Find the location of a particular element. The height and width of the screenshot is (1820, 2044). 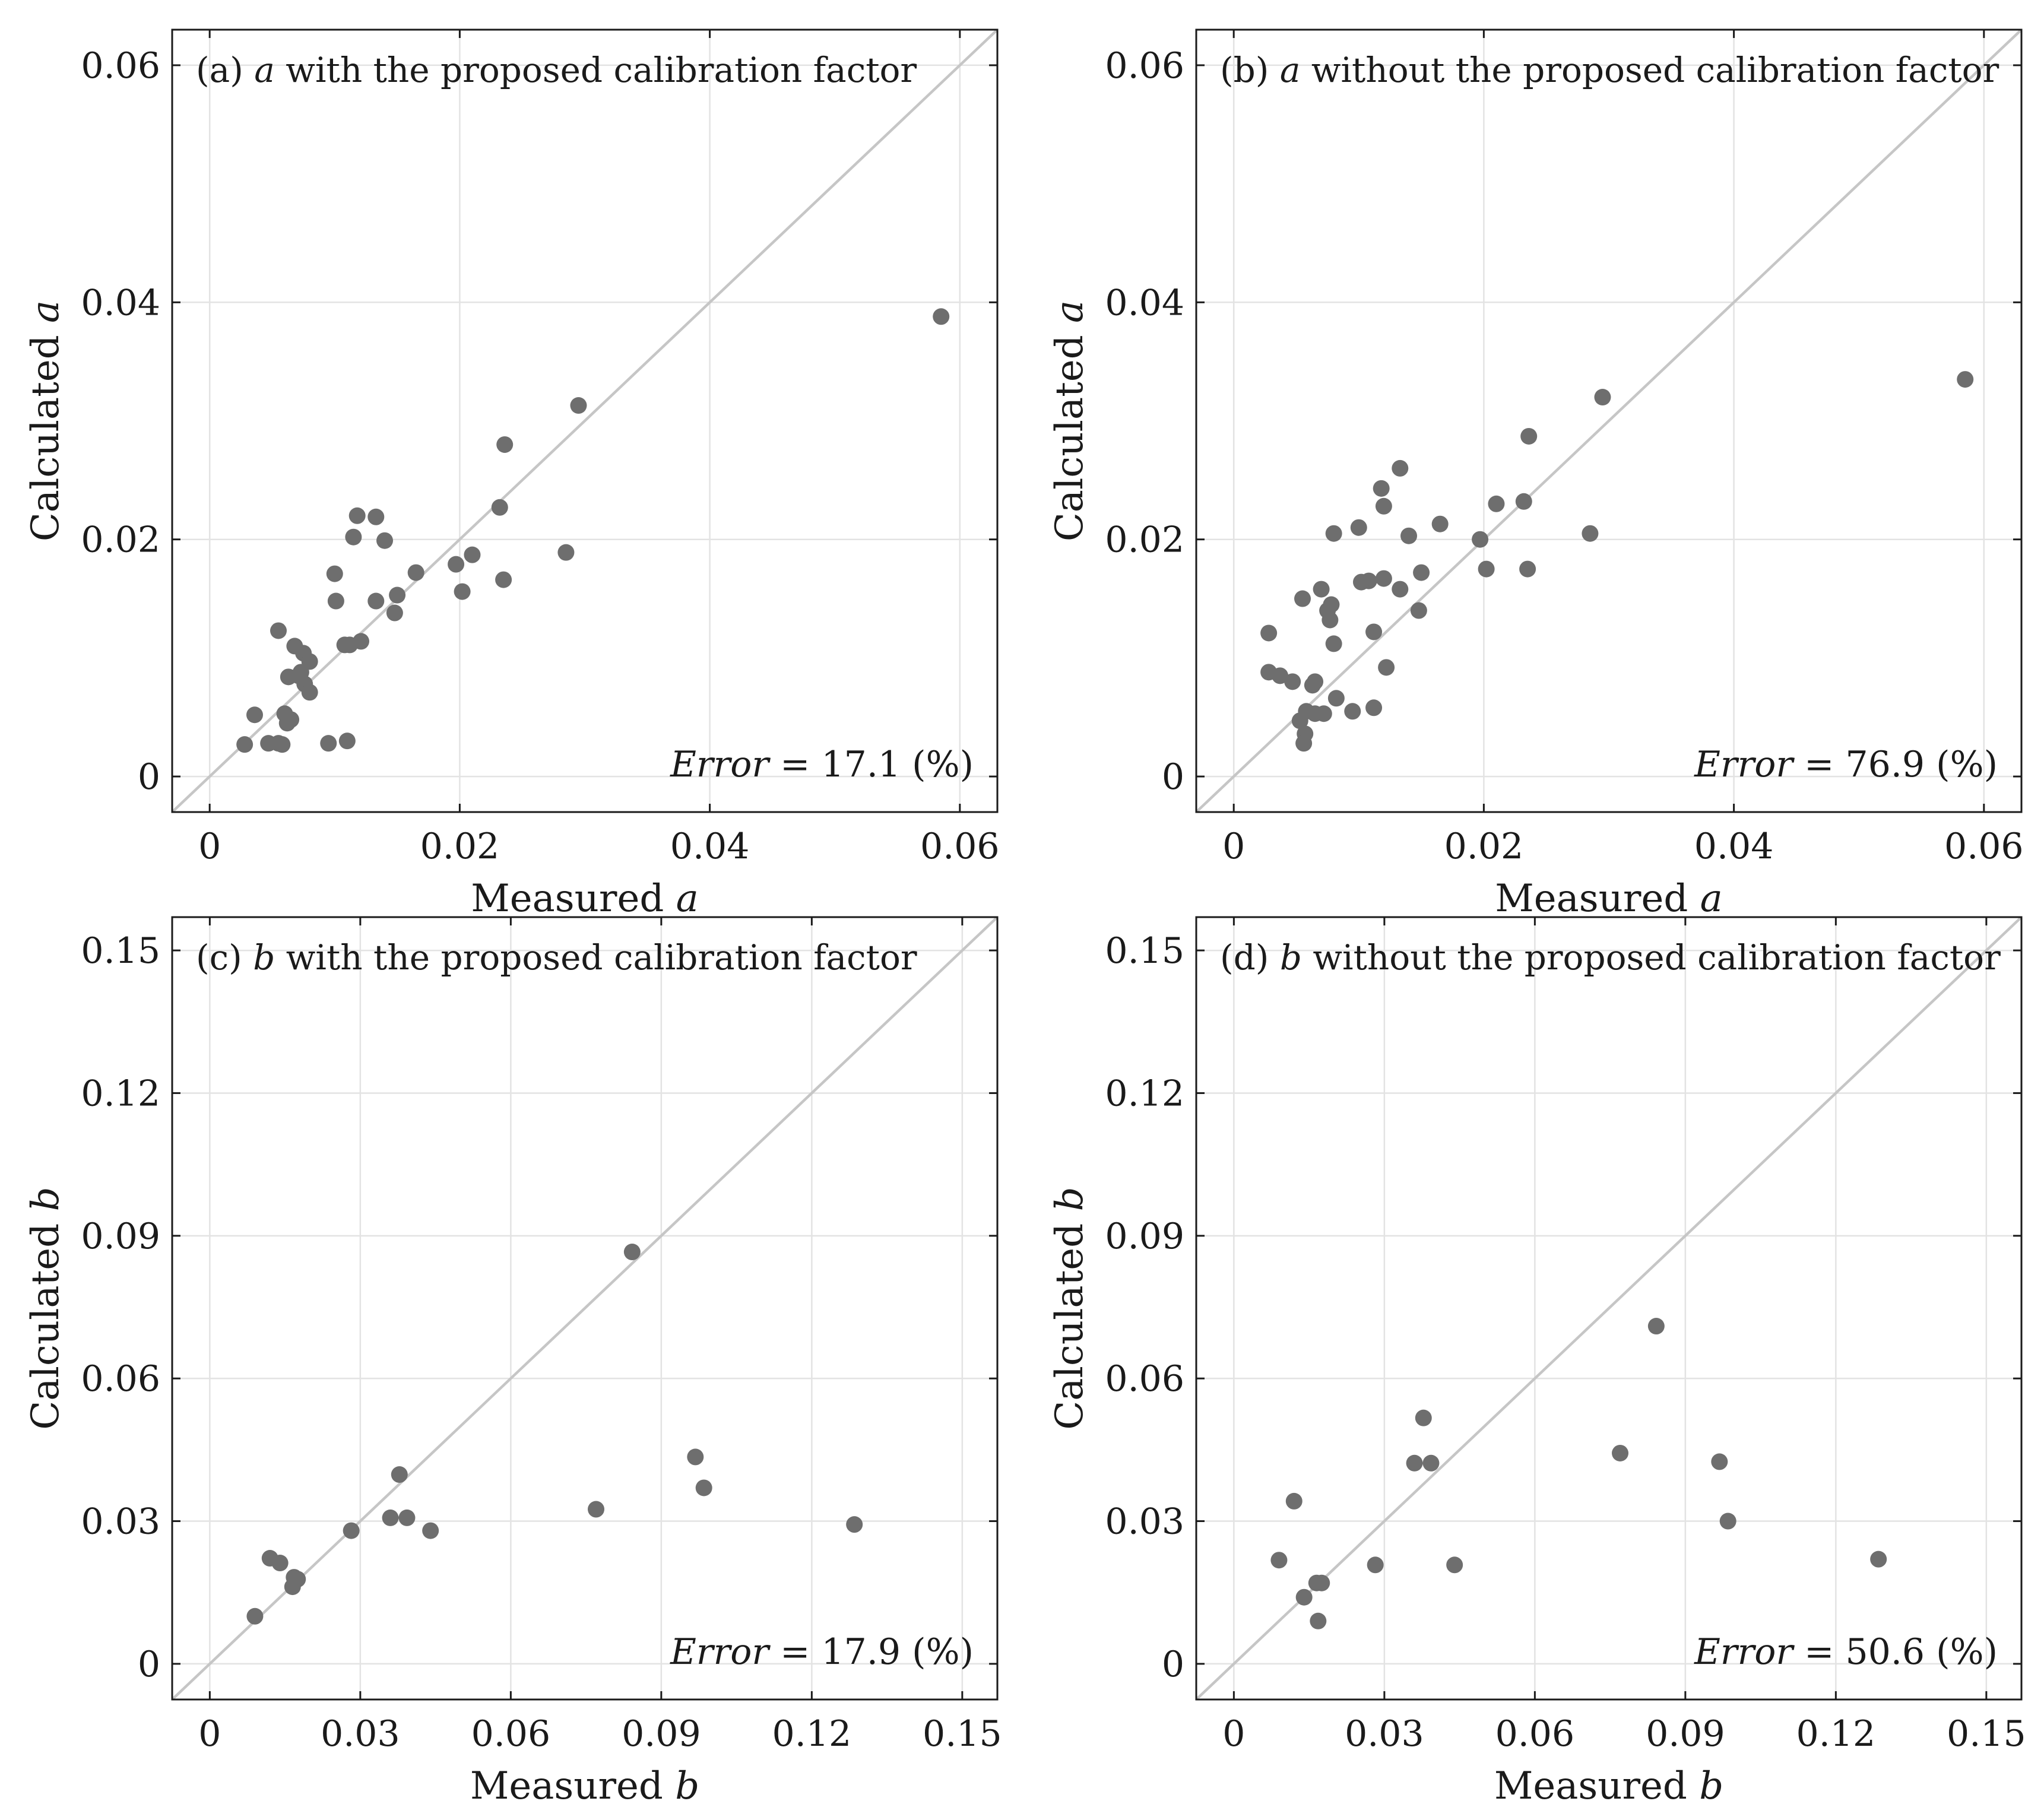

text-run: without the proposed calibration factor is located at coordinates (1649, 70).